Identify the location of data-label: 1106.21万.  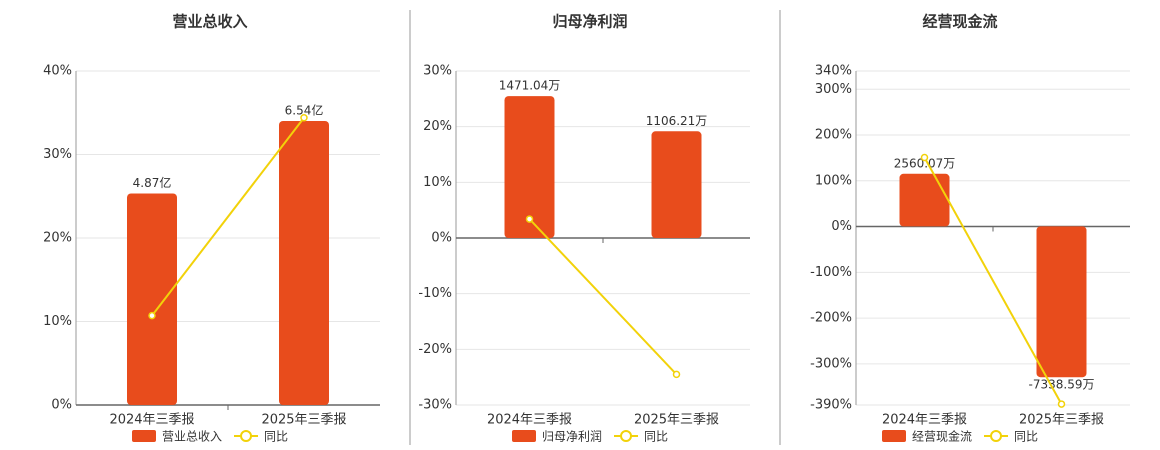
(677, 121).